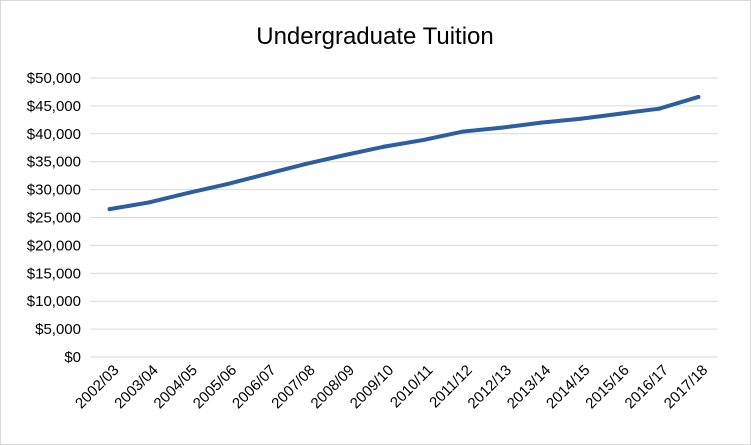 The width and height of the screenshot is (751, 445). Describe the element at coordinates (686, 387) in the screenshot. I see `x-tick-label: 2017/18` at that location.